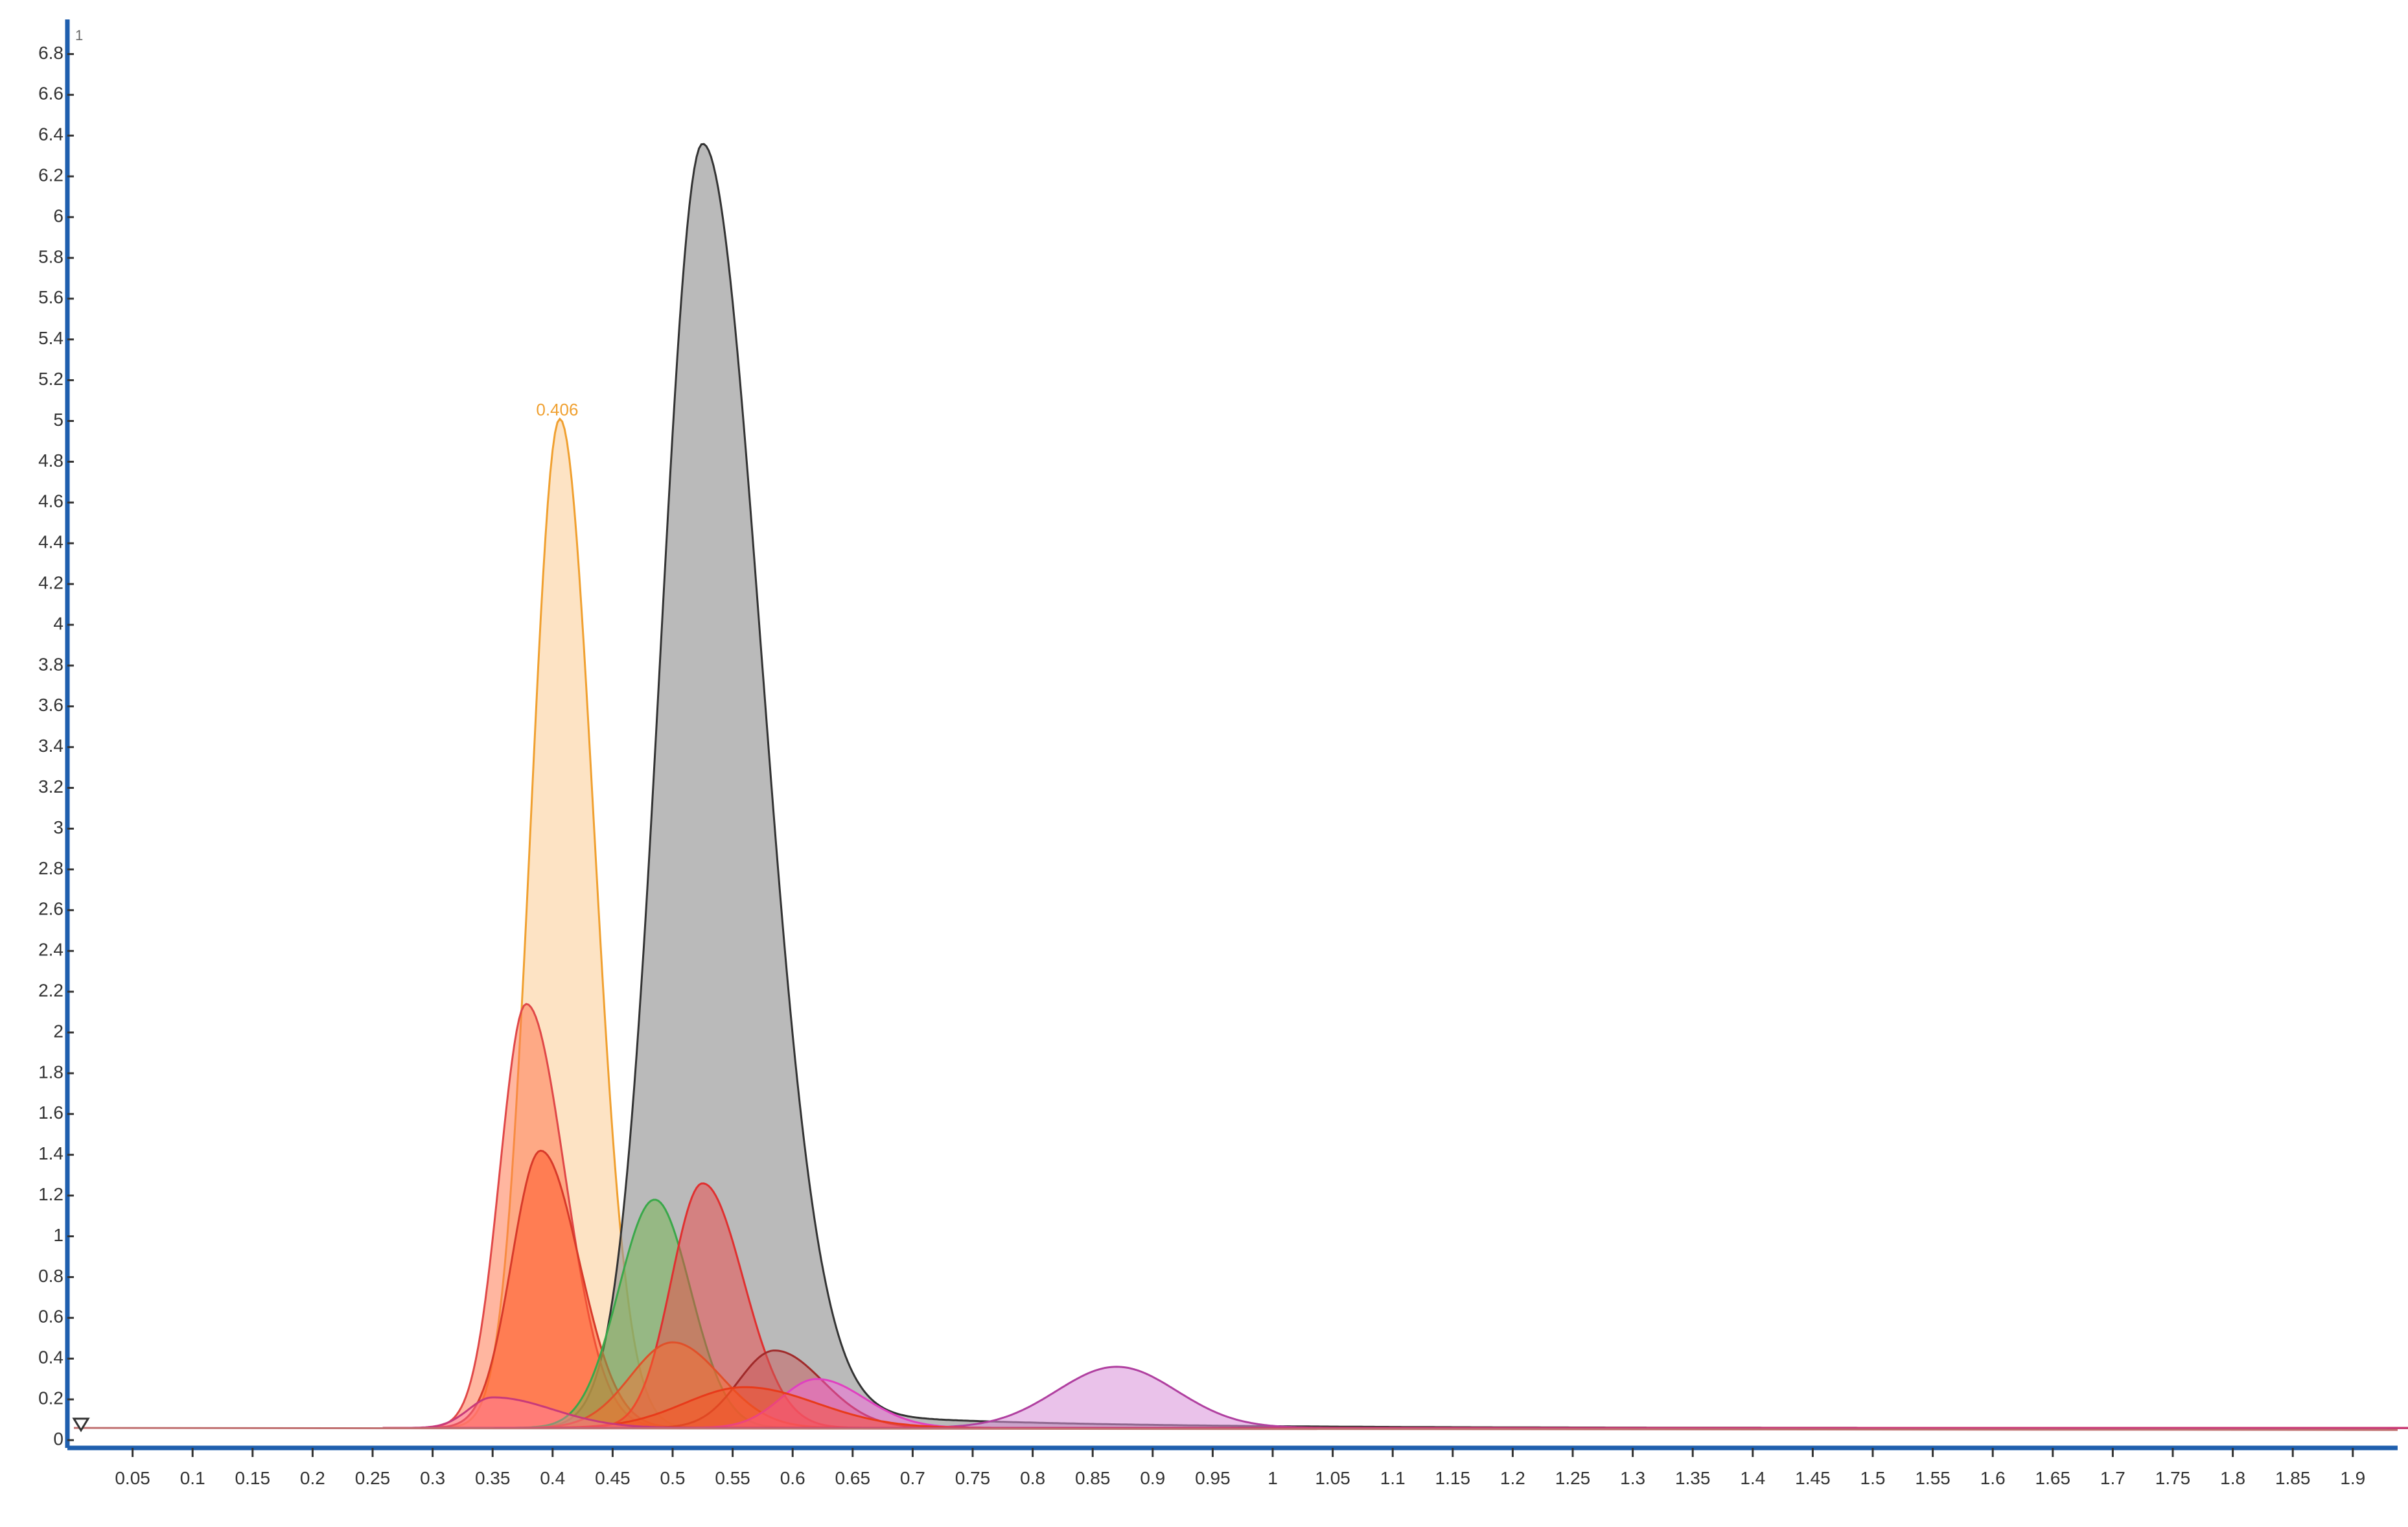 Image resolution: width=2408 pixels, height=1527 pixels. Describe the element at coordinates (253, 1478) in the screenshot. I see `x-tick-label: 0.15` at that location.